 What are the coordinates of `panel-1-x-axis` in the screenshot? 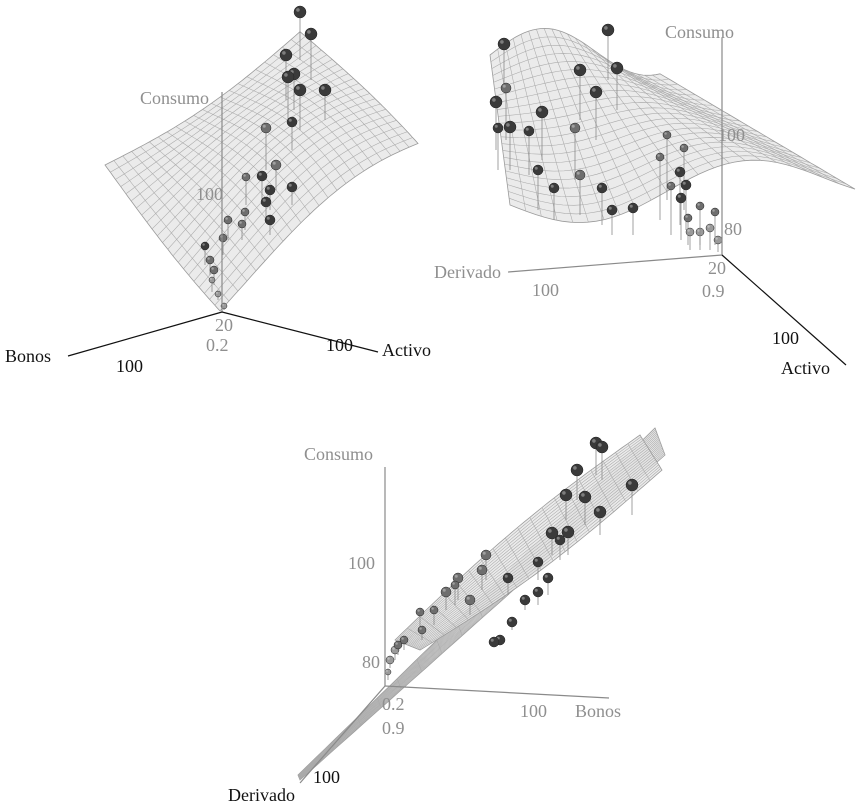 It's located at (300, 332).